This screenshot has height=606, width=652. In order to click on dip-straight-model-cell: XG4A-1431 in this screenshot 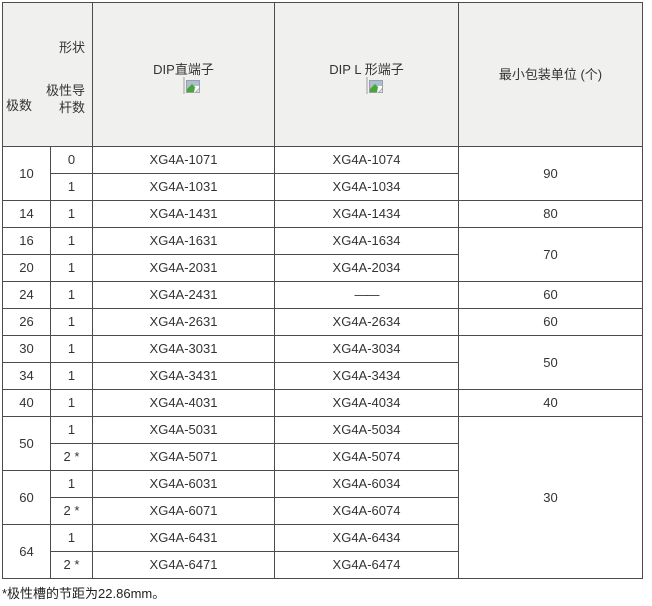, I will do `click(183, 214)`.